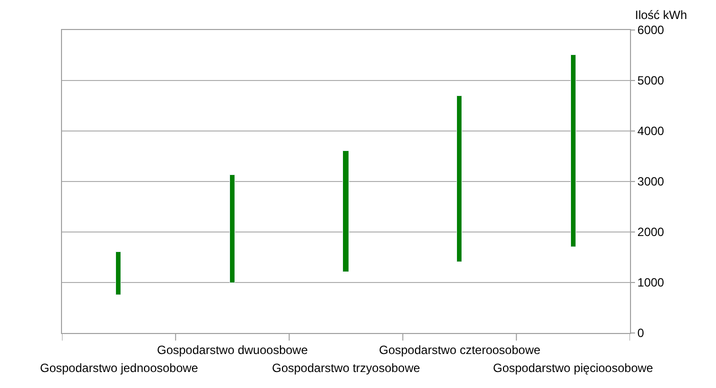 Image resolution: width=716 pixels, height=388 pixels. I want to click on y-tick-label: 3000, so click(650, 181).